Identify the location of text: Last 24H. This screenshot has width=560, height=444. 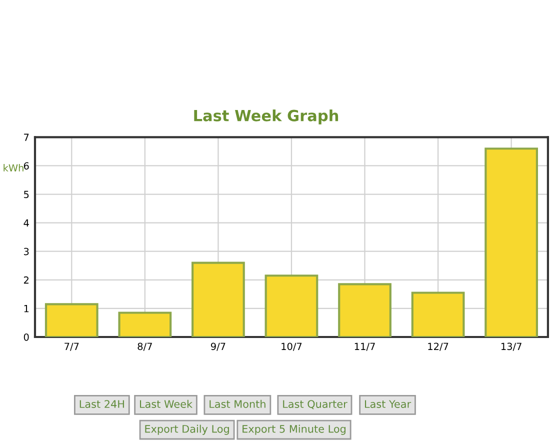
(102, 404).